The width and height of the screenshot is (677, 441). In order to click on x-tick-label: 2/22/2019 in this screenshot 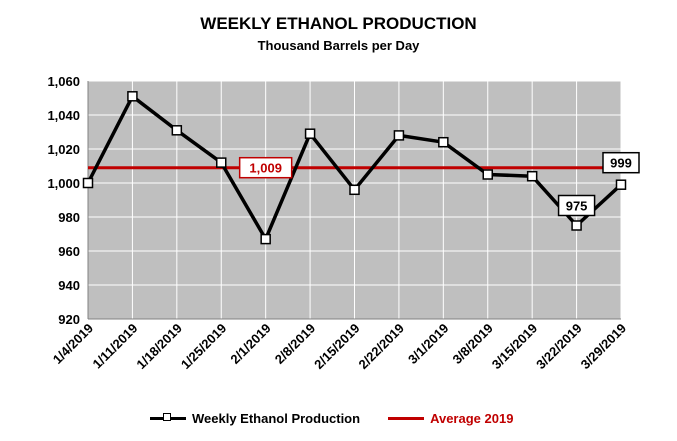, I will do `click(382, 347)`.